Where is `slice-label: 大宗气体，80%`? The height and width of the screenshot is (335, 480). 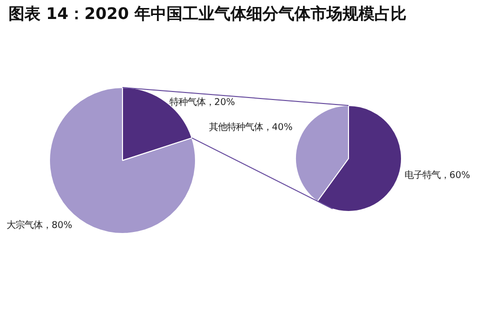
slice-label: 大宗气体，80% is located at coordinates (39, 225).